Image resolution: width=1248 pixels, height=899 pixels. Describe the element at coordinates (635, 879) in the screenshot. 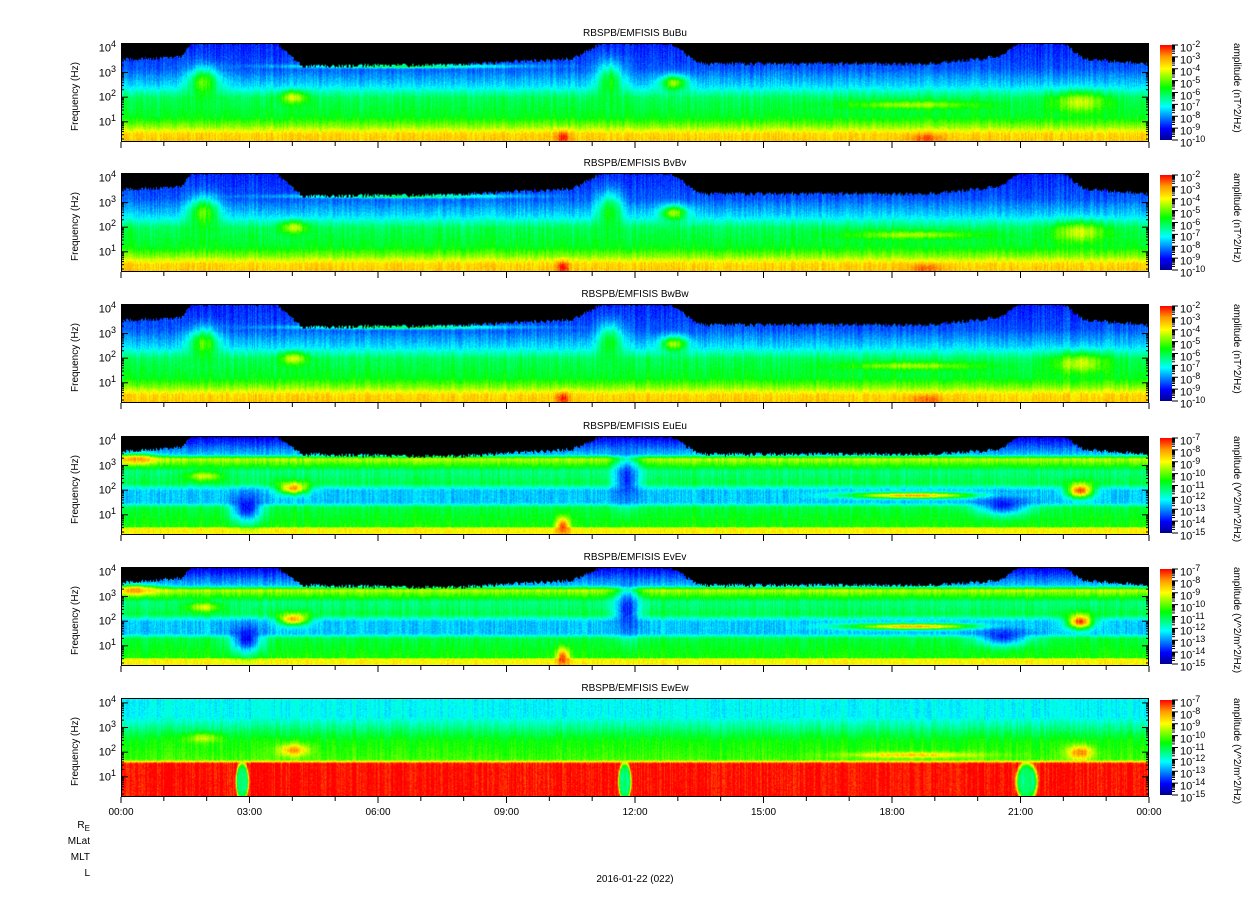

I see `date-label: 2016-01-22 (022)` at that location.